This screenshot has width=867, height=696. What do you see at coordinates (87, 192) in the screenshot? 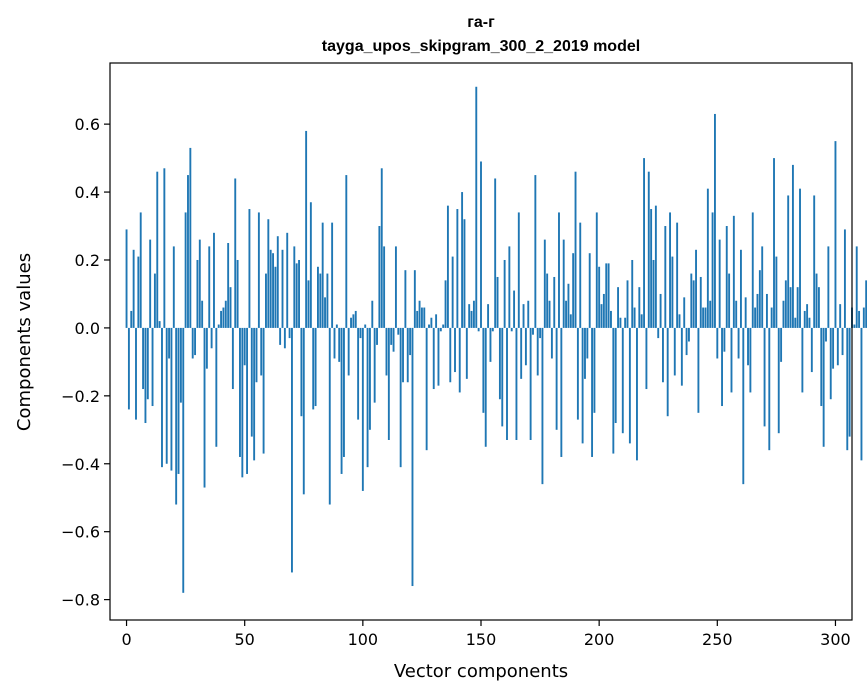
I see `y-tick-label: 0.4` at bounding box center [87, 192].